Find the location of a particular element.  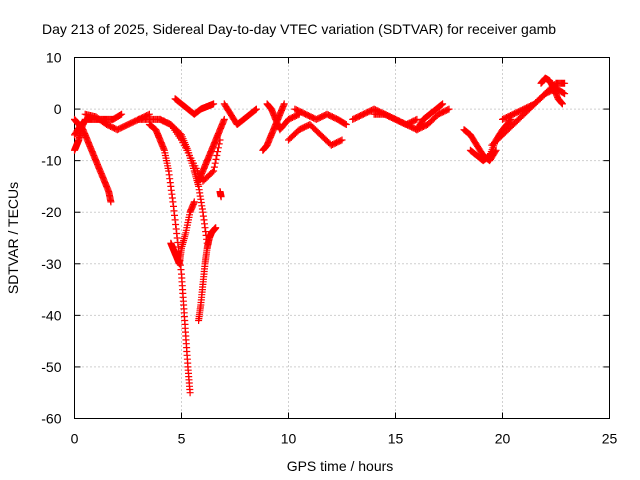

y-tick-label: -10 is located at coordinates (51, 161).